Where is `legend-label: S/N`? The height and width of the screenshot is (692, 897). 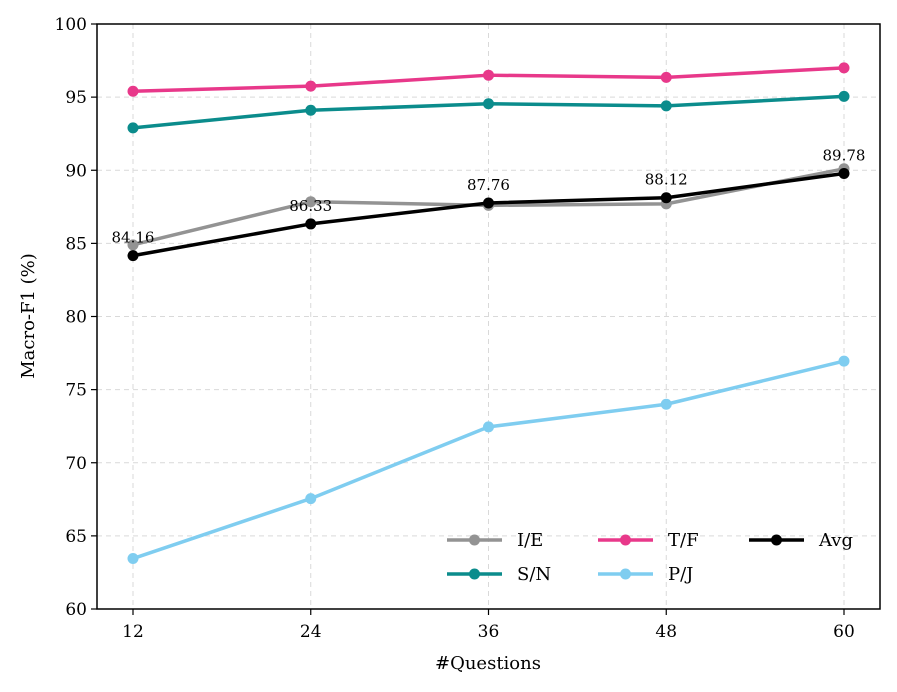
legend-label: S/N is located at coordinates (534, 574).